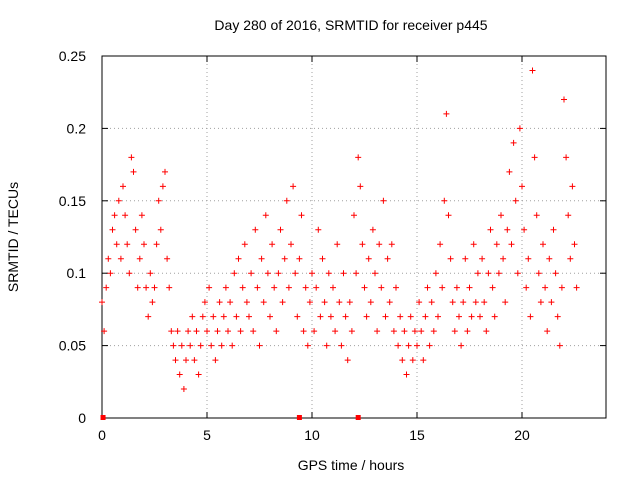 The height and width of the screenshot is (480, 640). What do you see at coordinates (314, 435) in the screenshot?
I see `x-tick-labels: 0 5 10 15 20` at bounding box center [314, 435].